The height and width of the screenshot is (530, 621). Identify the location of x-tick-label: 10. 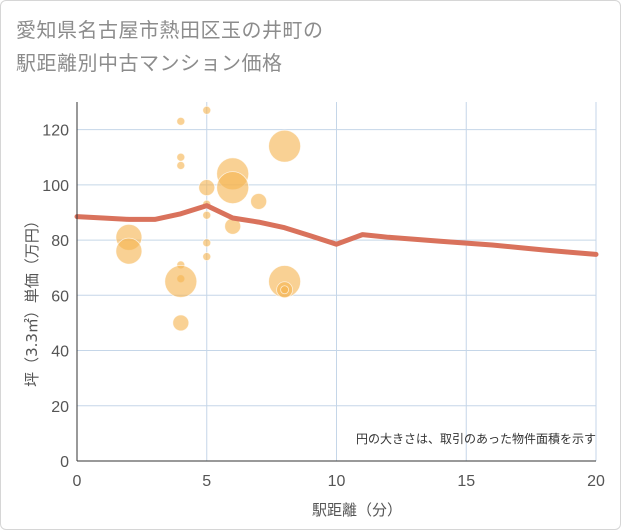
(337, 481).